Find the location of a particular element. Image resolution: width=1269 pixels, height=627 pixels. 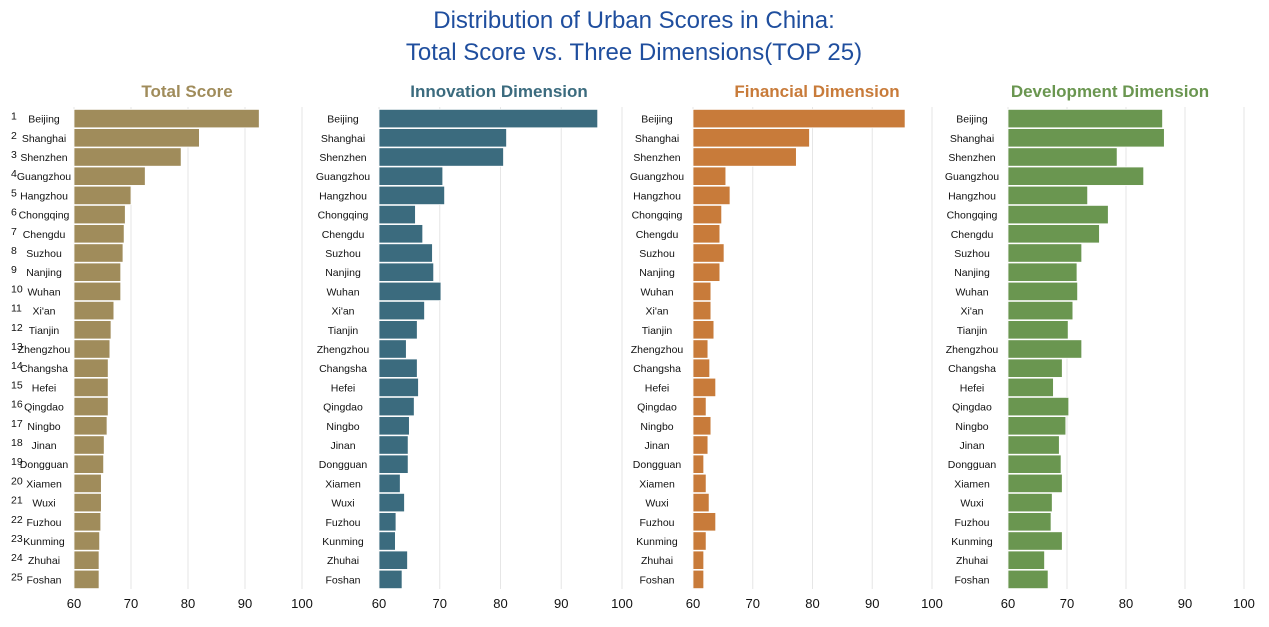

x-tick-label: 100 is located at coordinates (932, 603).